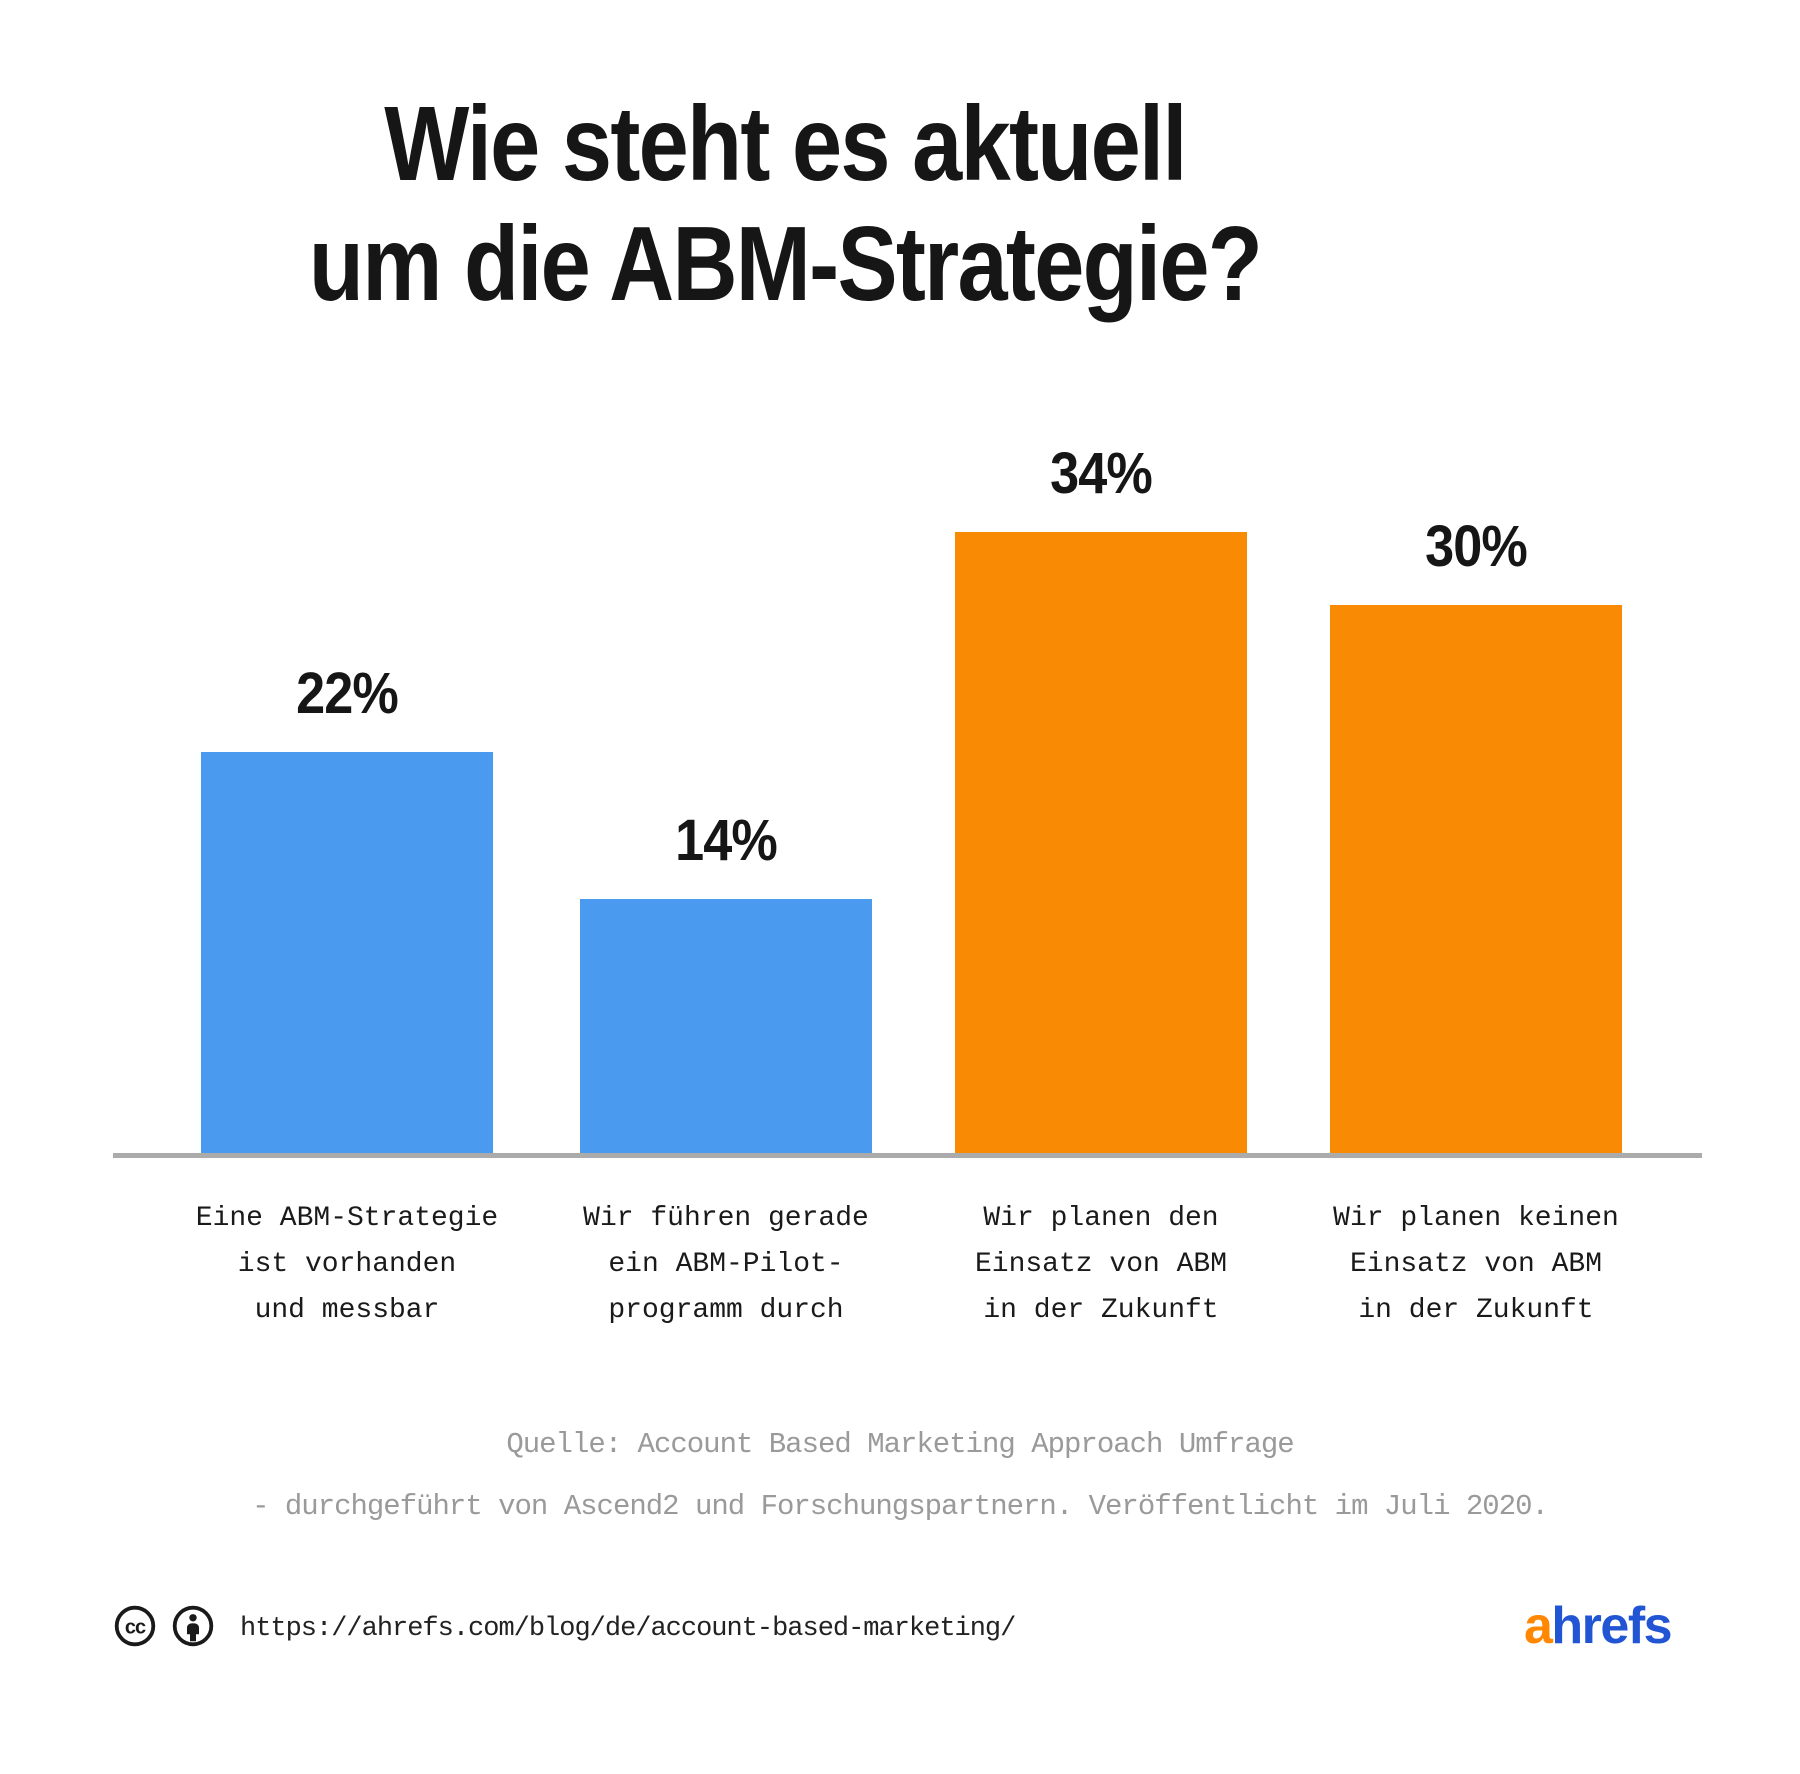 This screenshot has width=1800, height=1774. Describe the element at coordinates (347, 693) in the screenshot. I see `value-label-1: 22%` at that location.